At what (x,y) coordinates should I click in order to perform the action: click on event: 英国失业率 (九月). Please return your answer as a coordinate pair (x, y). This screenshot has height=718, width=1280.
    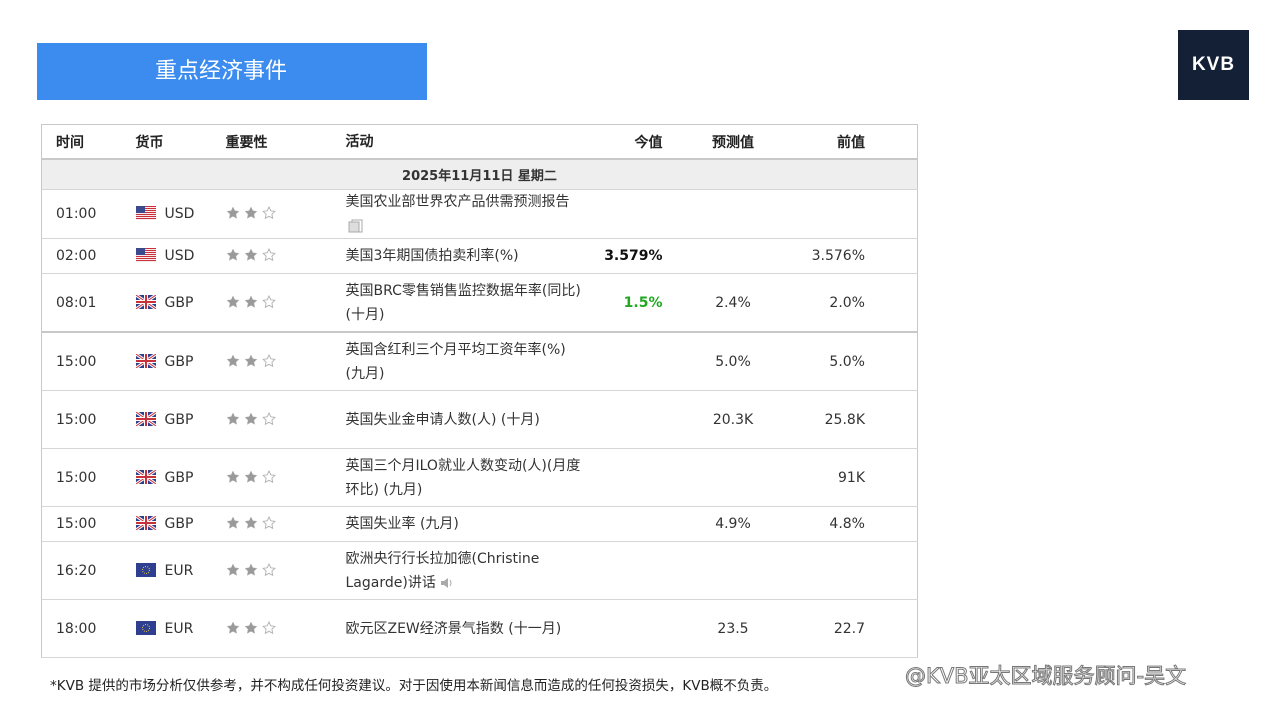
    Looking at the image, I should click on (402, 524).